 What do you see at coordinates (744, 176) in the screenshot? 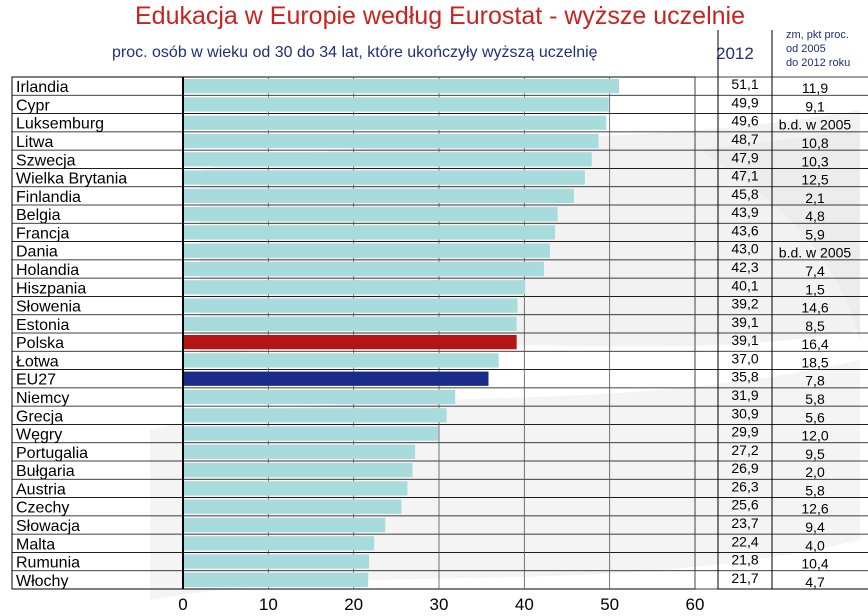
I see `value-label: 47,1` at bounding box center [744, 176].